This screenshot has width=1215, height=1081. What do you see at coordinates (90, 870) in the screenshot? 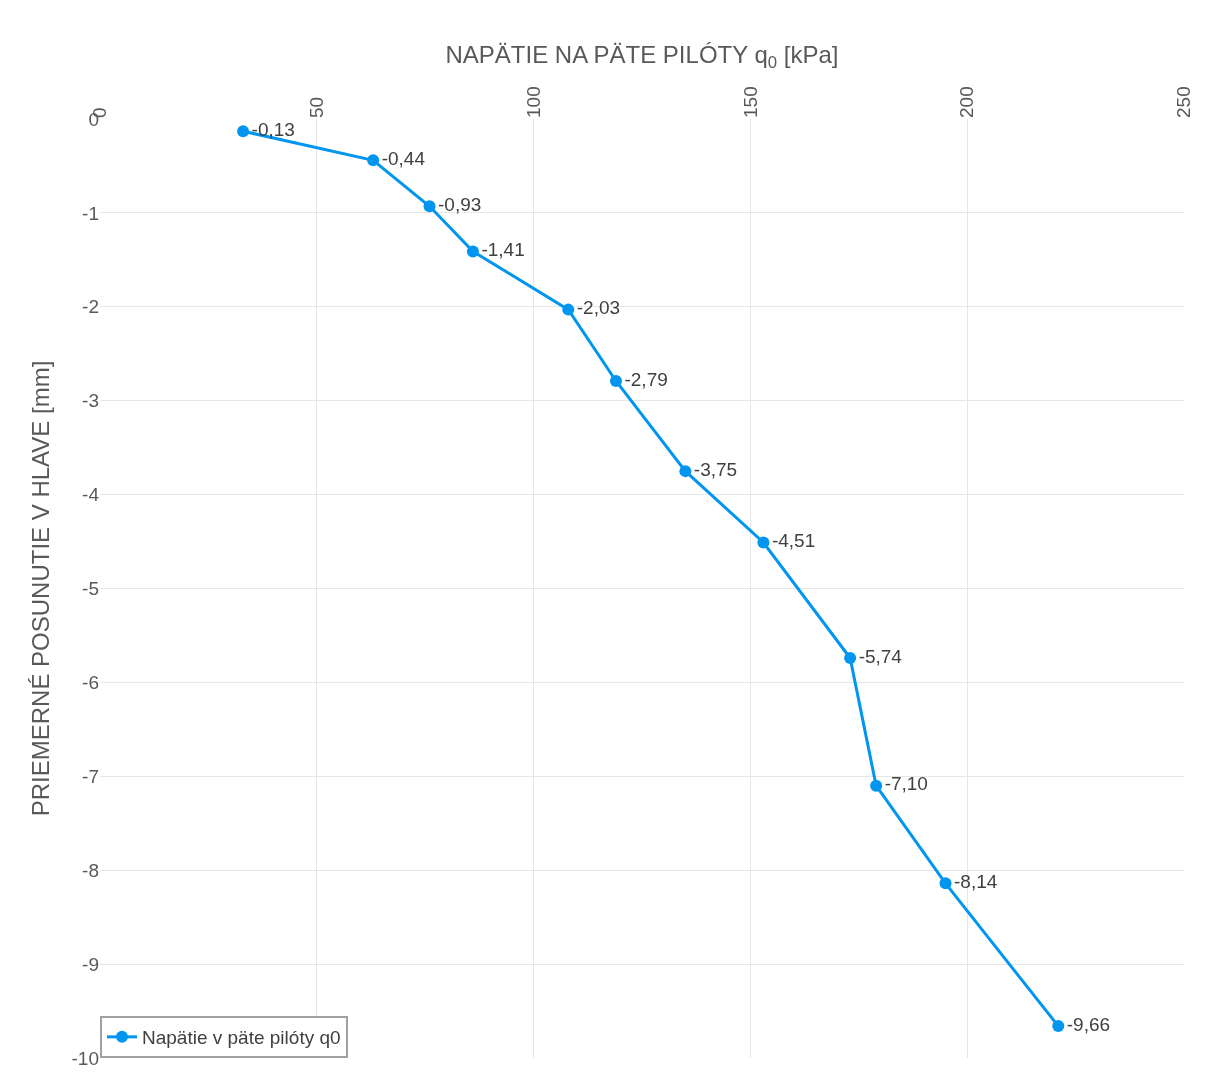
I see `y-tick-label: -8` at bounding box center [90, 870].